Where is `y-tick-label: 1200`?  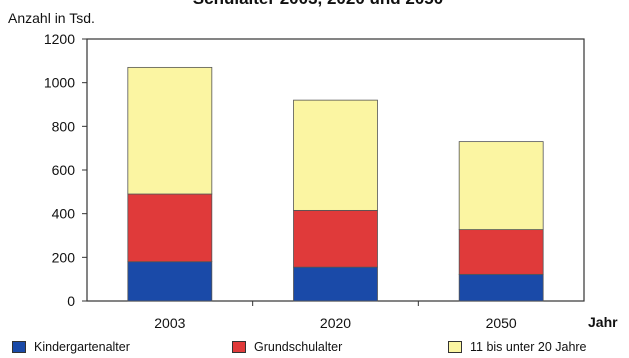 y-tick-label: 1200 is located at coordinates (59, 39).